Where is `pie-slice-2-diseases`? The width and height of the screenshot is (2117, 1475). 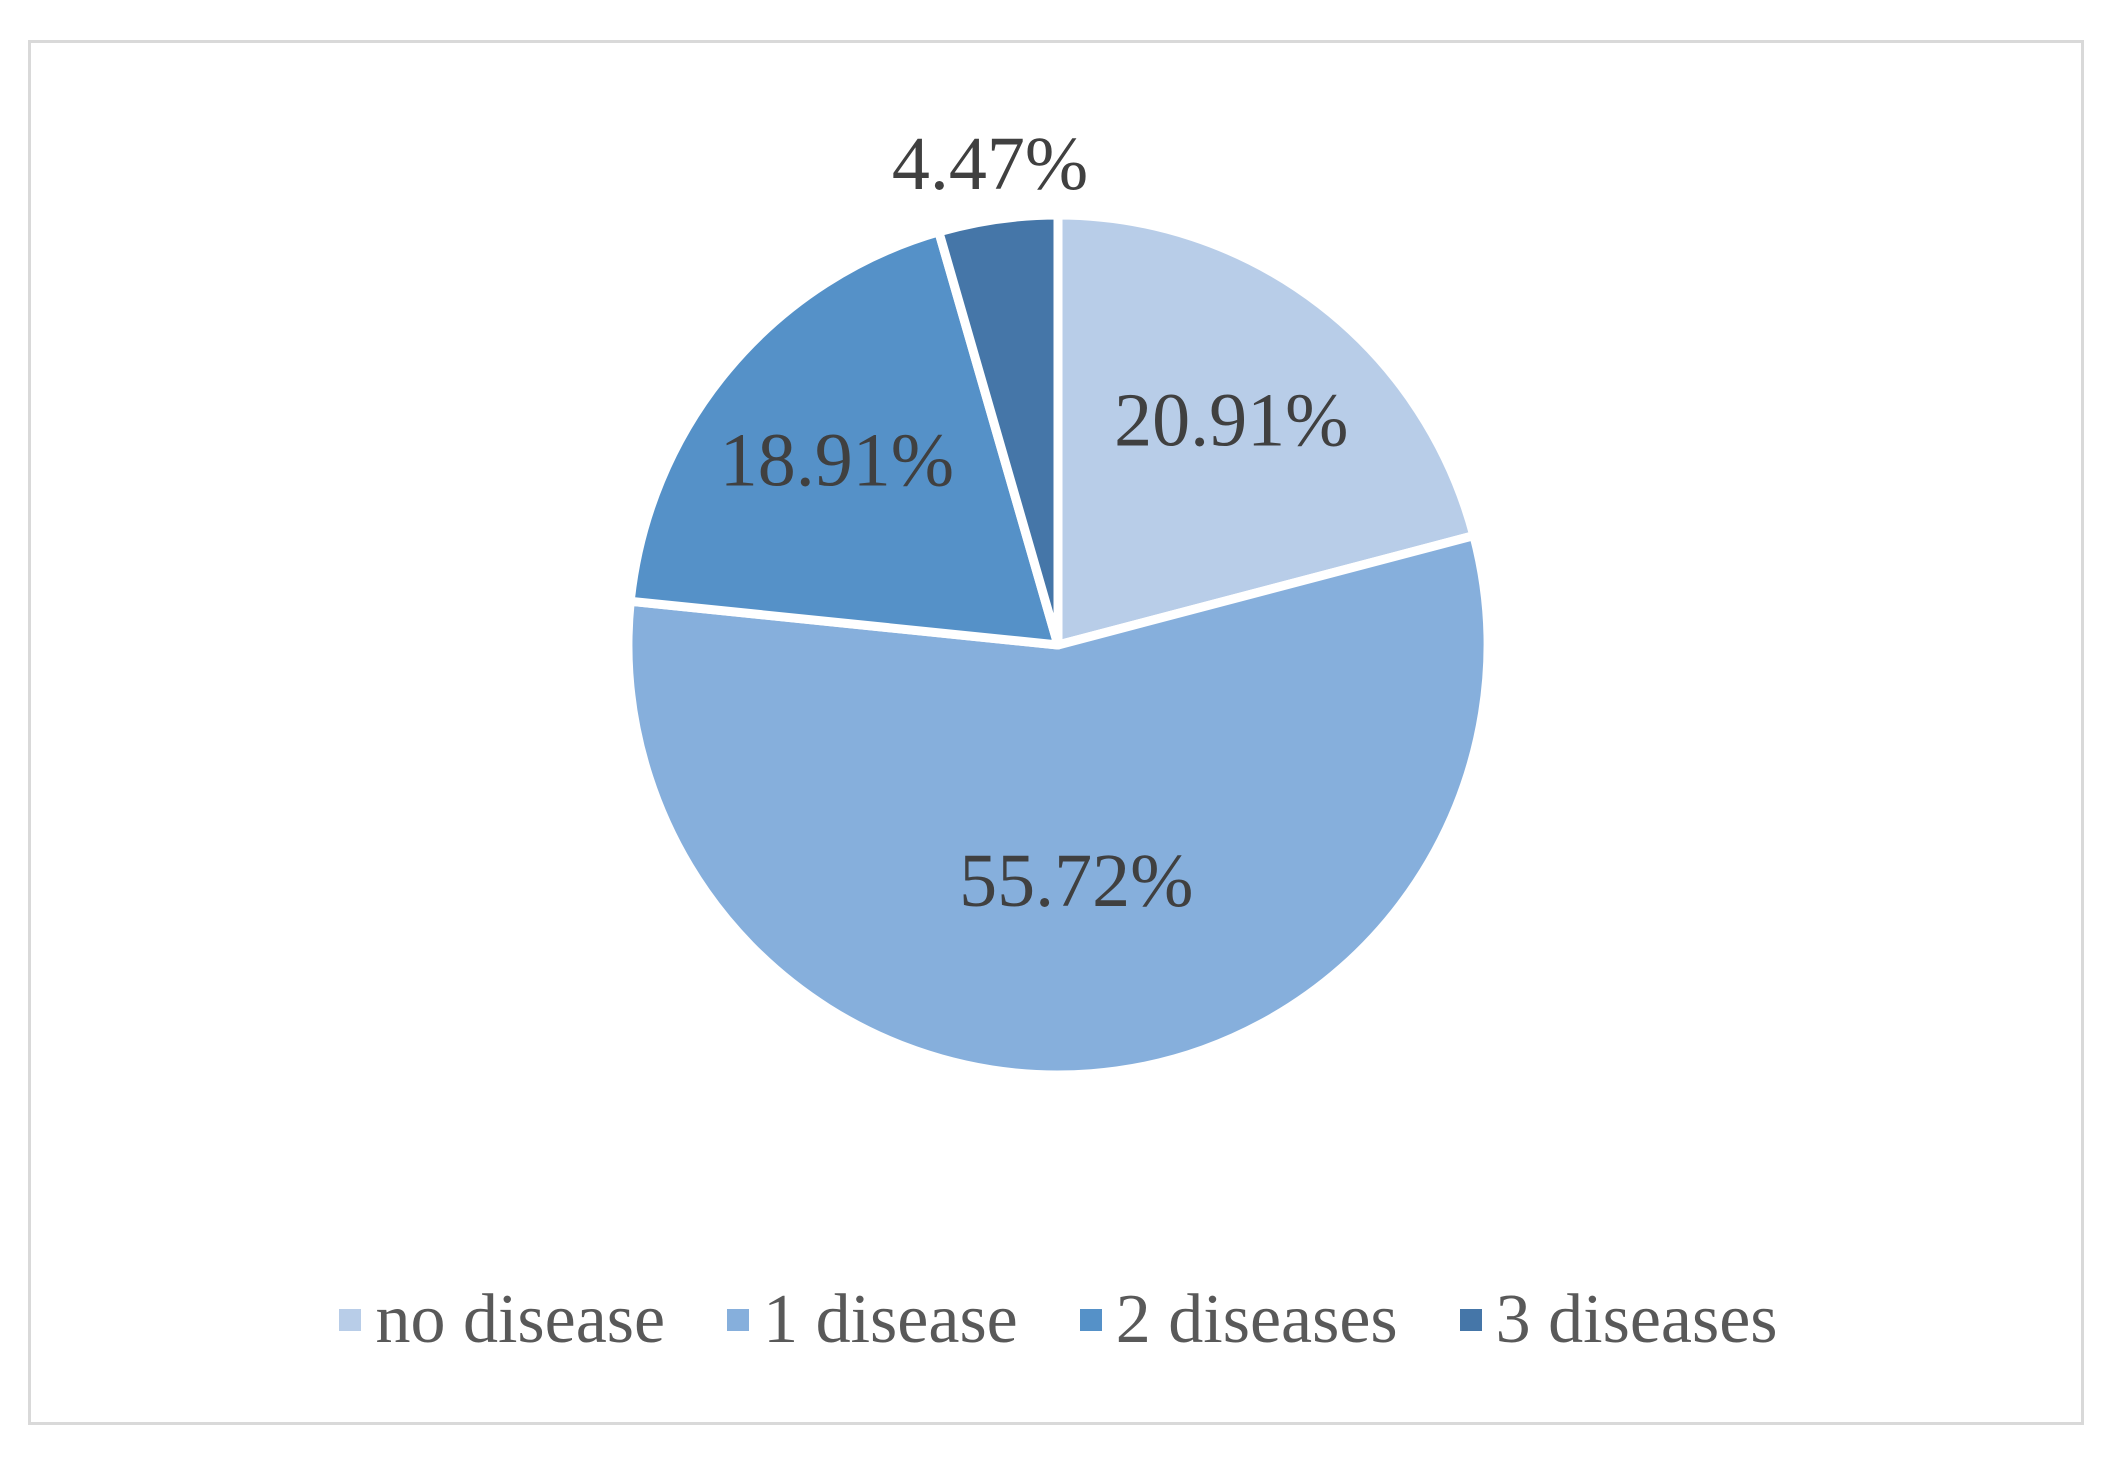
pie-slice-2-diseases is located at coordinates (844, 438).